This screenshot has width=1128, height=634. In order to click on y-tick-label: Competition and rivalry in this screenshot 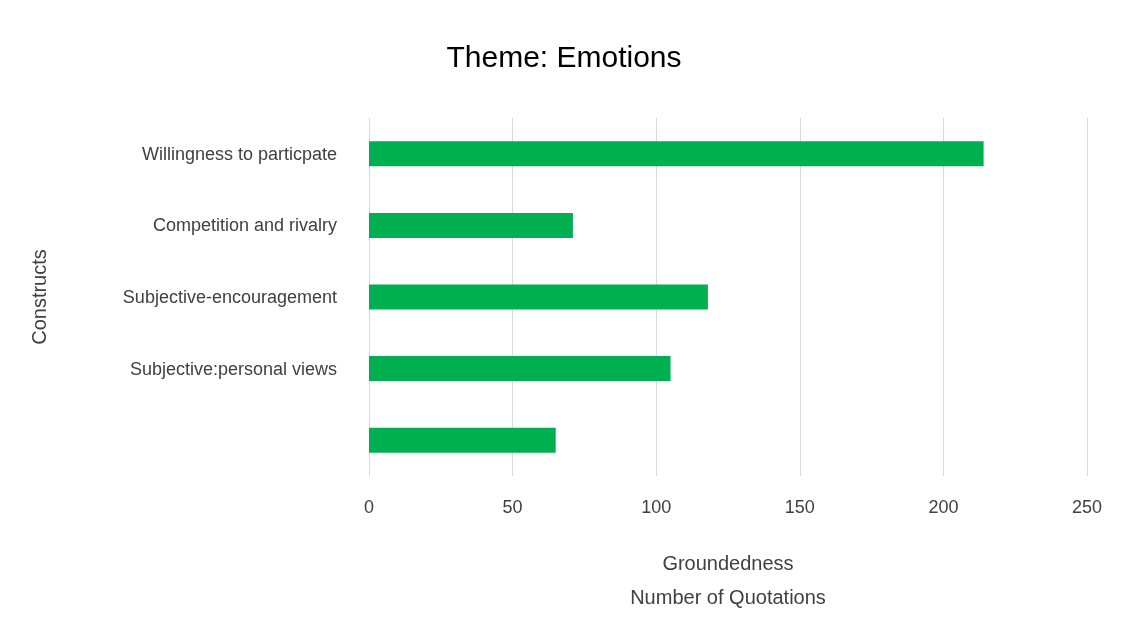, I will do `click(244, 225)`.